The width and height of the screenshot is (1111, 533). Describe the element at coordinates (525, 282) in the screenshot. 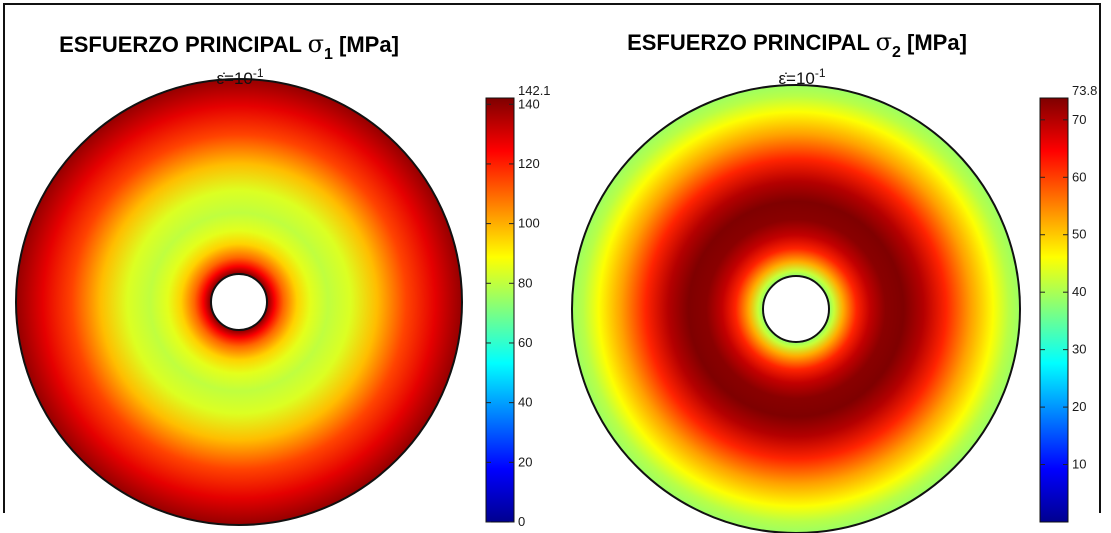

I see `colorbar-tick-label: 80` at that location.